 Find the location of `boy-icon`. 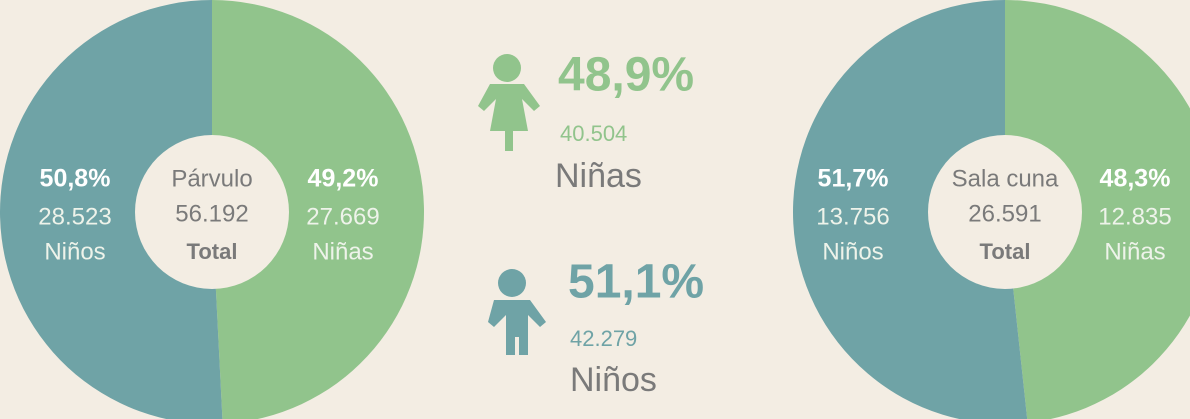

boy-icon is located at coordinates (517, 312).